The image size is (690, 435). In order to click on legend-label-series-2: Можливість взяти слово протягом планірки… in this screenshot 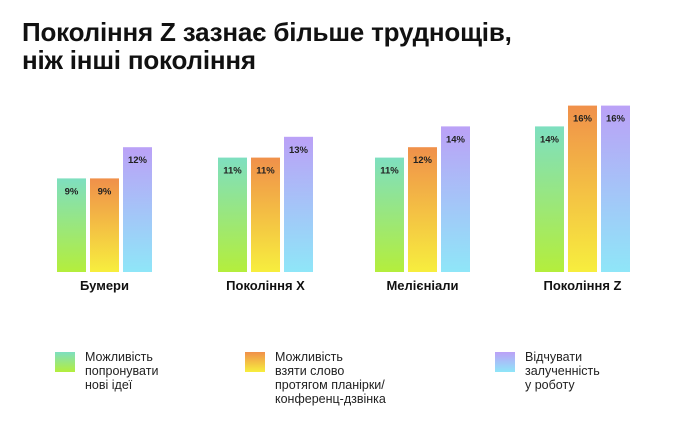, I will do `click(330, 378)`.